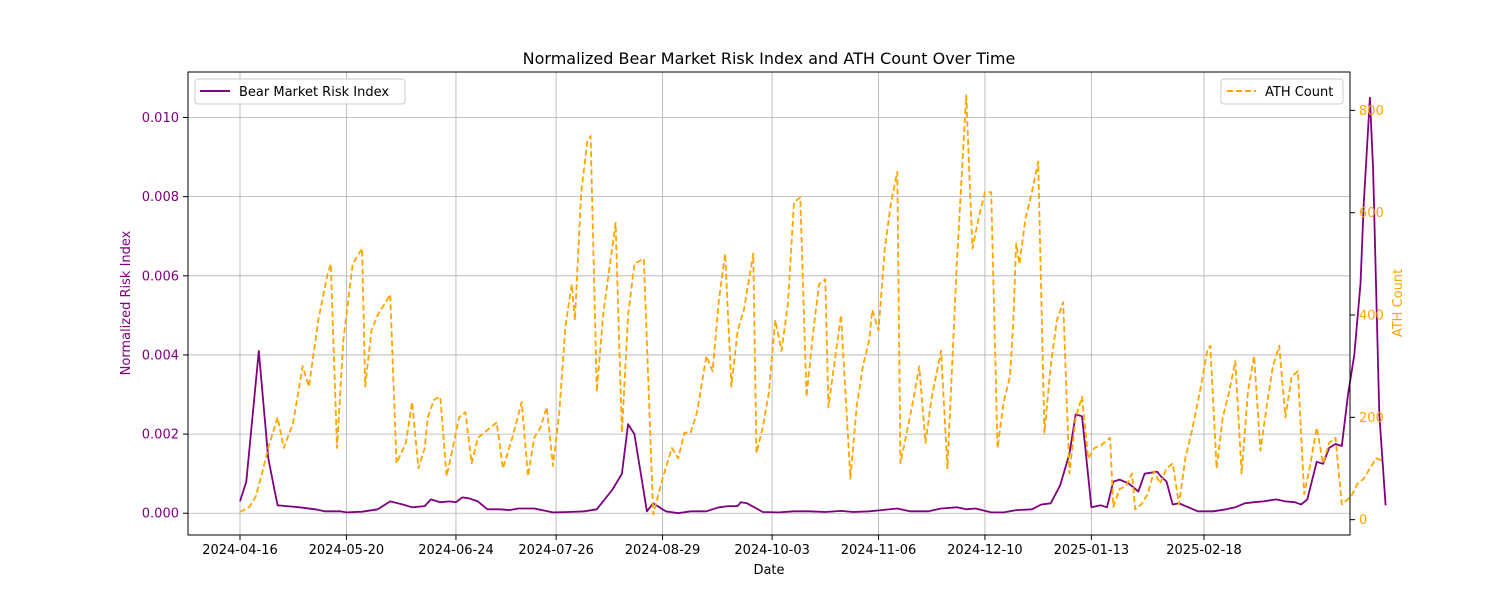  Describe the element at coordinates (985, 550) in the screenshot. I see `x-tick-label-7: 2024-12-10` at that location.